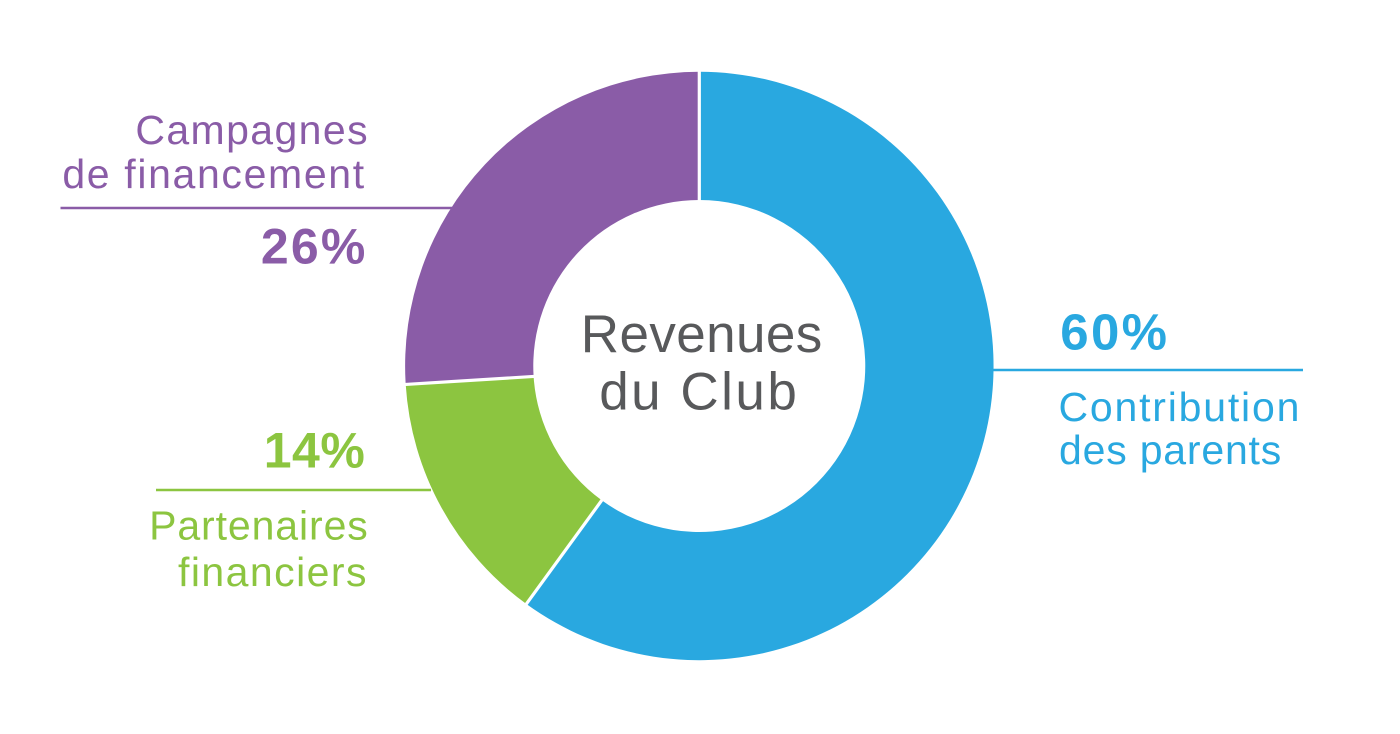 The width and height of the screenshot is (1400, 734). What do you see at coordinates (213, 174) in the screenshot?
I see `svg-text: de financement` at bounding box center [213, 174].